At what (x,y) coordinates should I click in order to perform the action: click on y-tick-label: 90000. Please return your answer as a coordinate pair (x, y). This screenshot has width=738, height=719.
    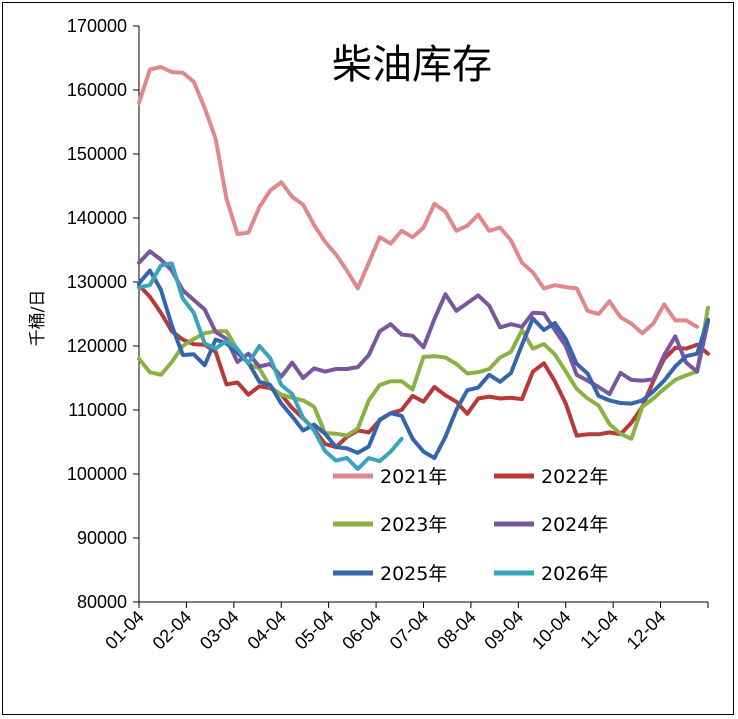
    Looking at the image, I should click on (102, 538).